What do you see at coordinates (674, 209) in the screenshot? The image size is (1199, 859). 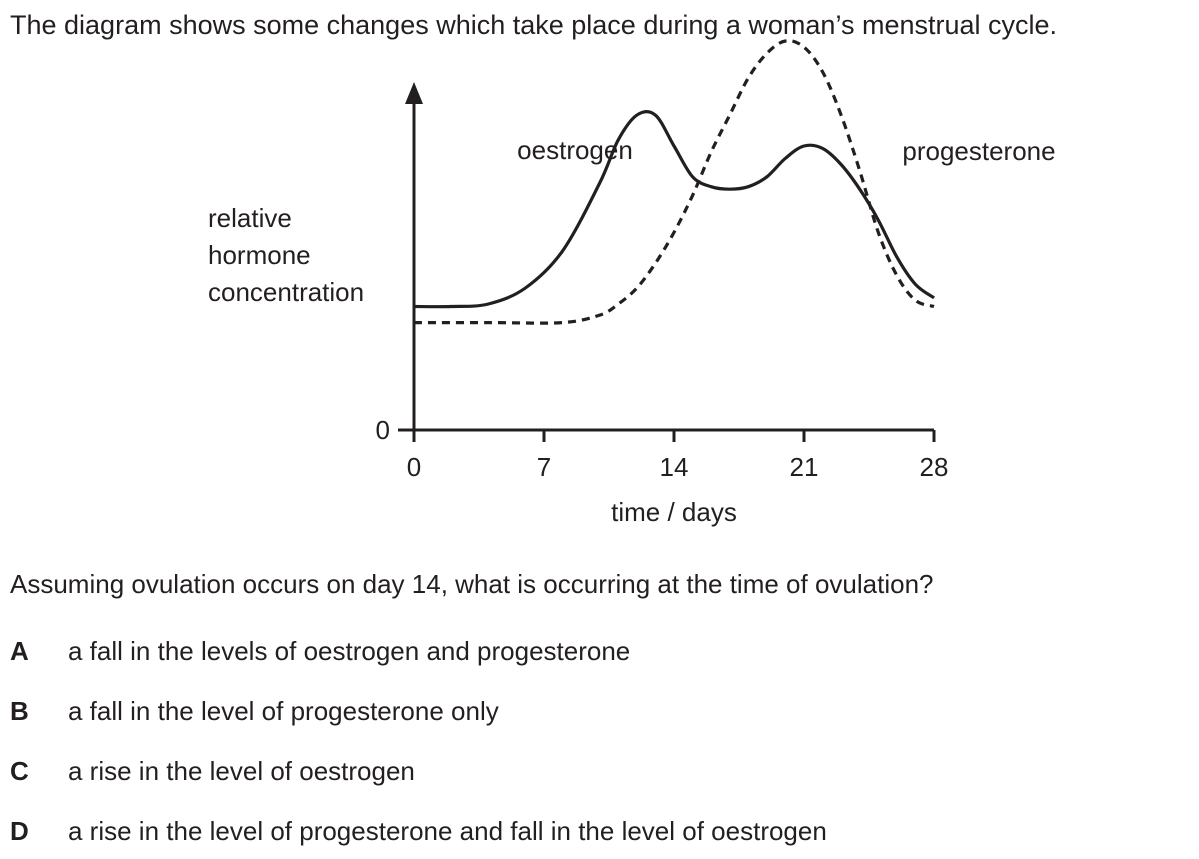 I see `oestrogen-line` at bounding box center [674, 209].